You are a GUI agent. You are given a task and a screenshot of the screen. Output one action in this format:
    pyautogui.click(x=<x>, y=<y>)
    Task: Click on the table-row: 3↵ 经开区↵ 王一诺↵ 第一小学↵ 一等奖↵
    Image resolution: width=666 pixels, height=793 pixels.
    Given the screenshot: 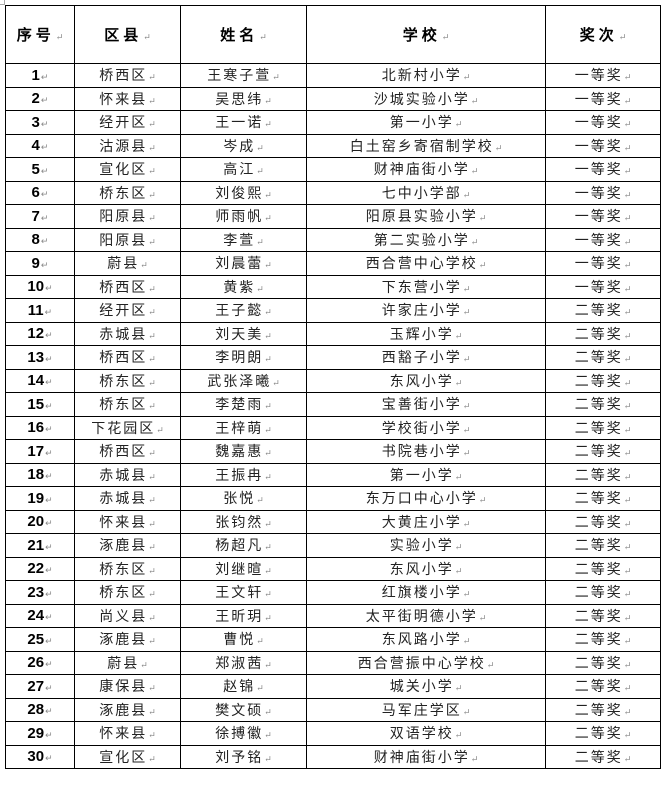 What is the action you would take?
    pyautogui.click(x=333, y=122)
    